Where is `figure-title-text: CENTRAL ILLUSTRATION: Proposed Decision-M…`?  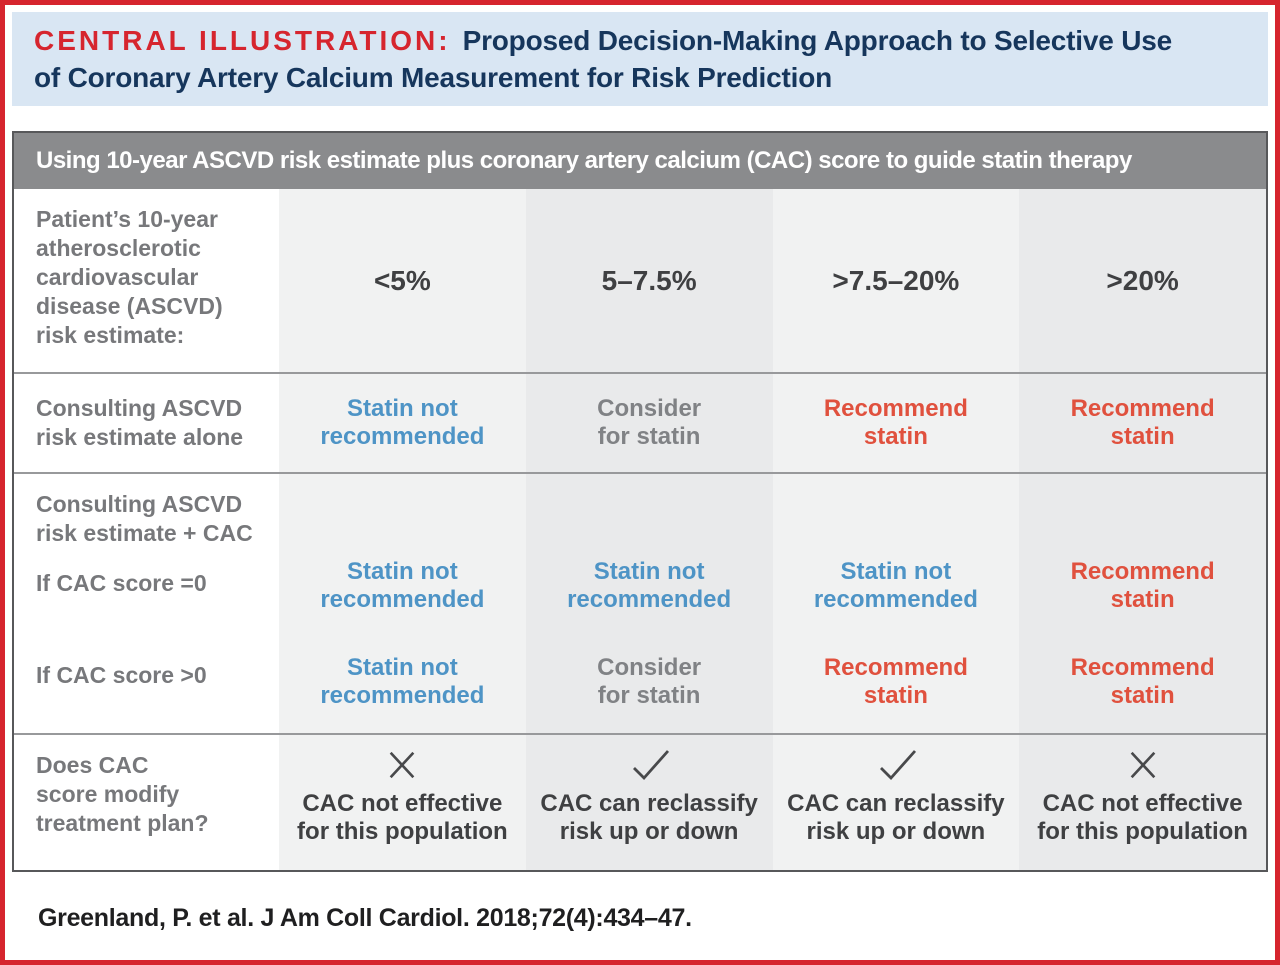 figure-title-text: CENTRAL ILLUSTRATION: Proposed Decision-M… is located at coordinates (614, 59).